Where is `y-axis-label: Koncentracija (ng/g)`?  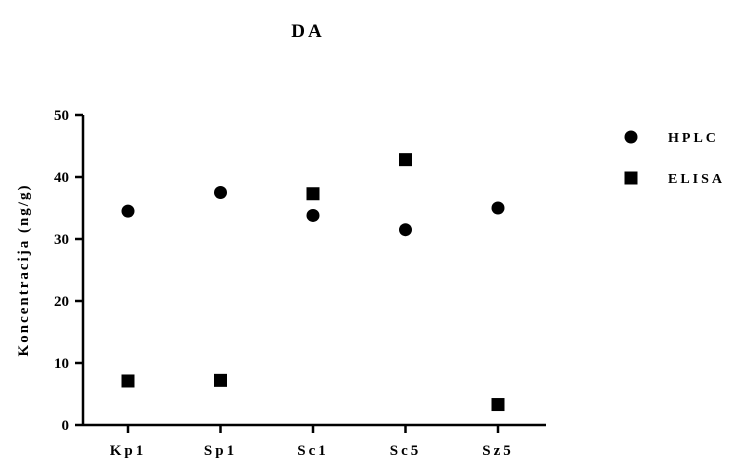
y-axis-label: Koncentracija (ng/g) is located at coordinates (24, 270).